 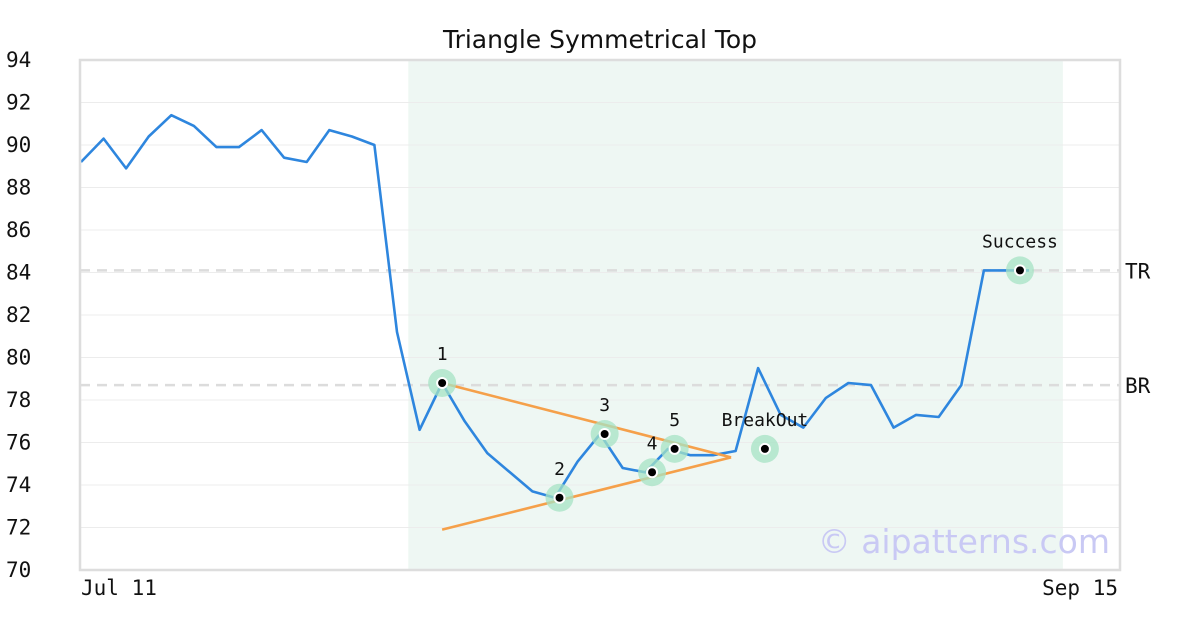 What do you see at coordinates (18, 315) in the screenshot?
I see `y-tick-label: 82` at bounding box center [18, 315].